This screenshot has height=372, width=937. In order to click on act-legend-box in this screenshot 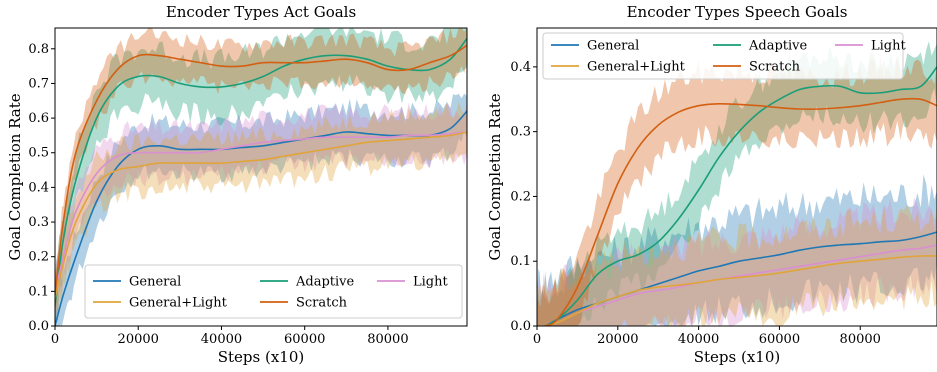, I will do `click(273, 291)`.